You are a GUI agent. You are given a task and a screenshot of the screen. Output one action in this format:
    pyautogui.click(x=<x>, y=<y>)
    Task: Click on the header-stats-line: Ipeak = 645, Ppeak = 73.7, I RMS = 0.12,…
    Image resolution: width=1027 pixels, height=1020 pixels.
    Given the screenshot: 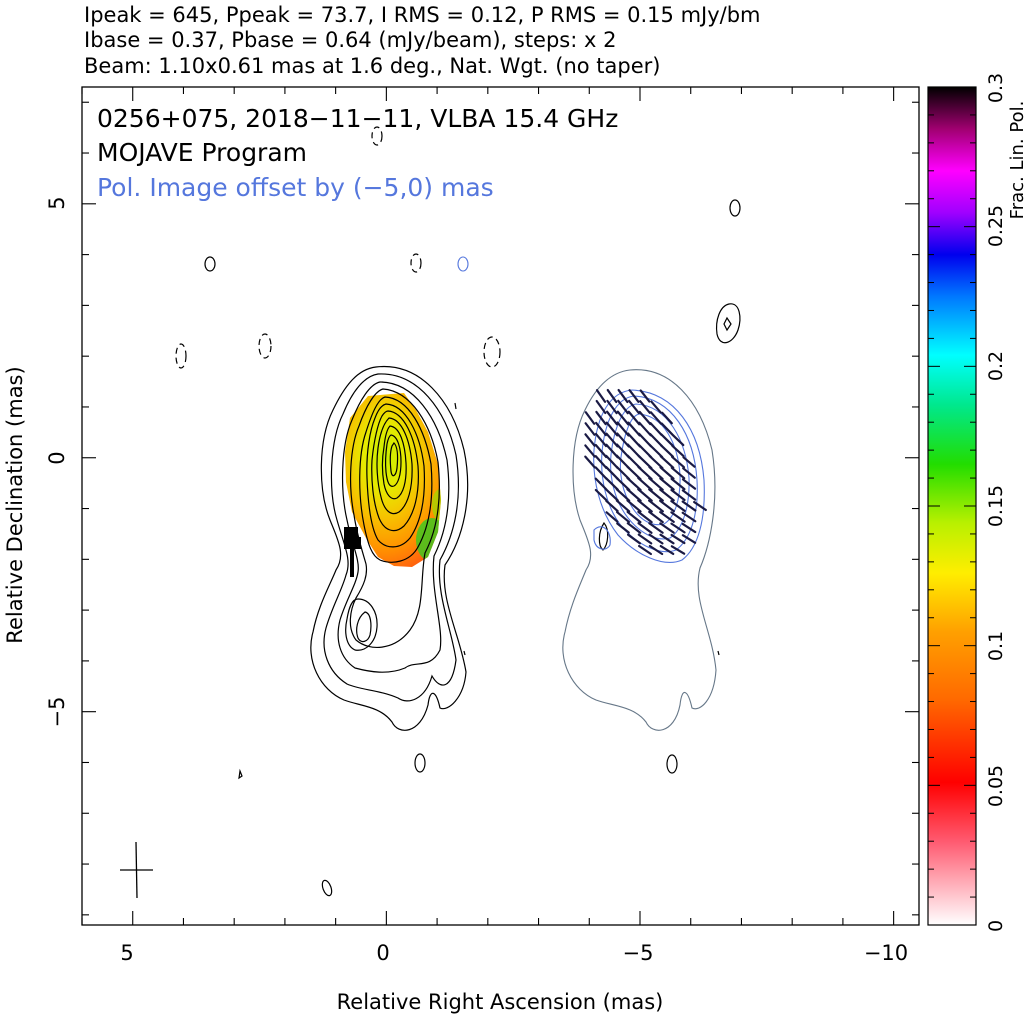 What is the action you would take?
    pyautogui.click(x=422, y=15)
    